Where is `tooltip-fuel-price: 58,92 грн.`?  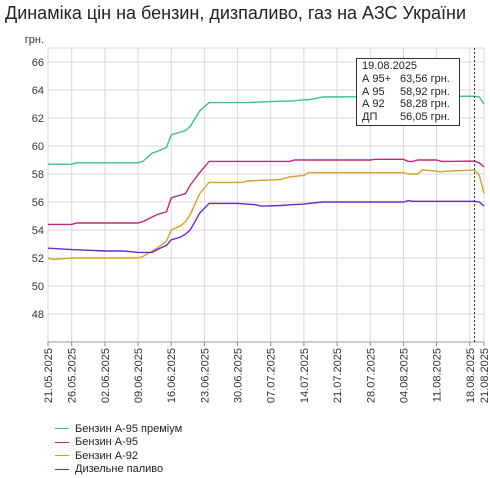
tooltip-fuel-price: 58,92 грн. is located at coordinates (425, 91).